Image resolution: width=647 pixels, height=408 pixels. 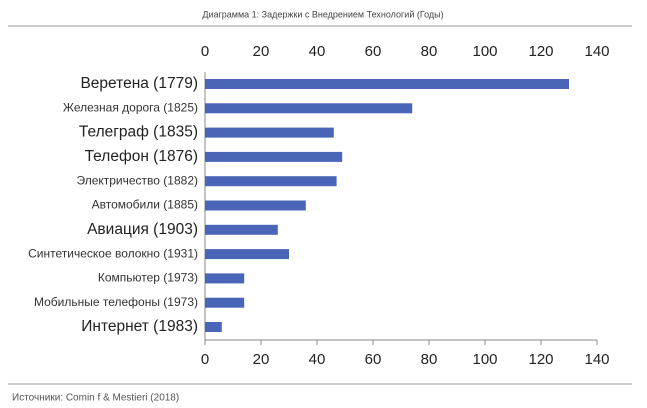 What do you see at coordinates (205, 359) in the screenshot?
I see `x-tick-label: 0` at bounding box center [205, 359].